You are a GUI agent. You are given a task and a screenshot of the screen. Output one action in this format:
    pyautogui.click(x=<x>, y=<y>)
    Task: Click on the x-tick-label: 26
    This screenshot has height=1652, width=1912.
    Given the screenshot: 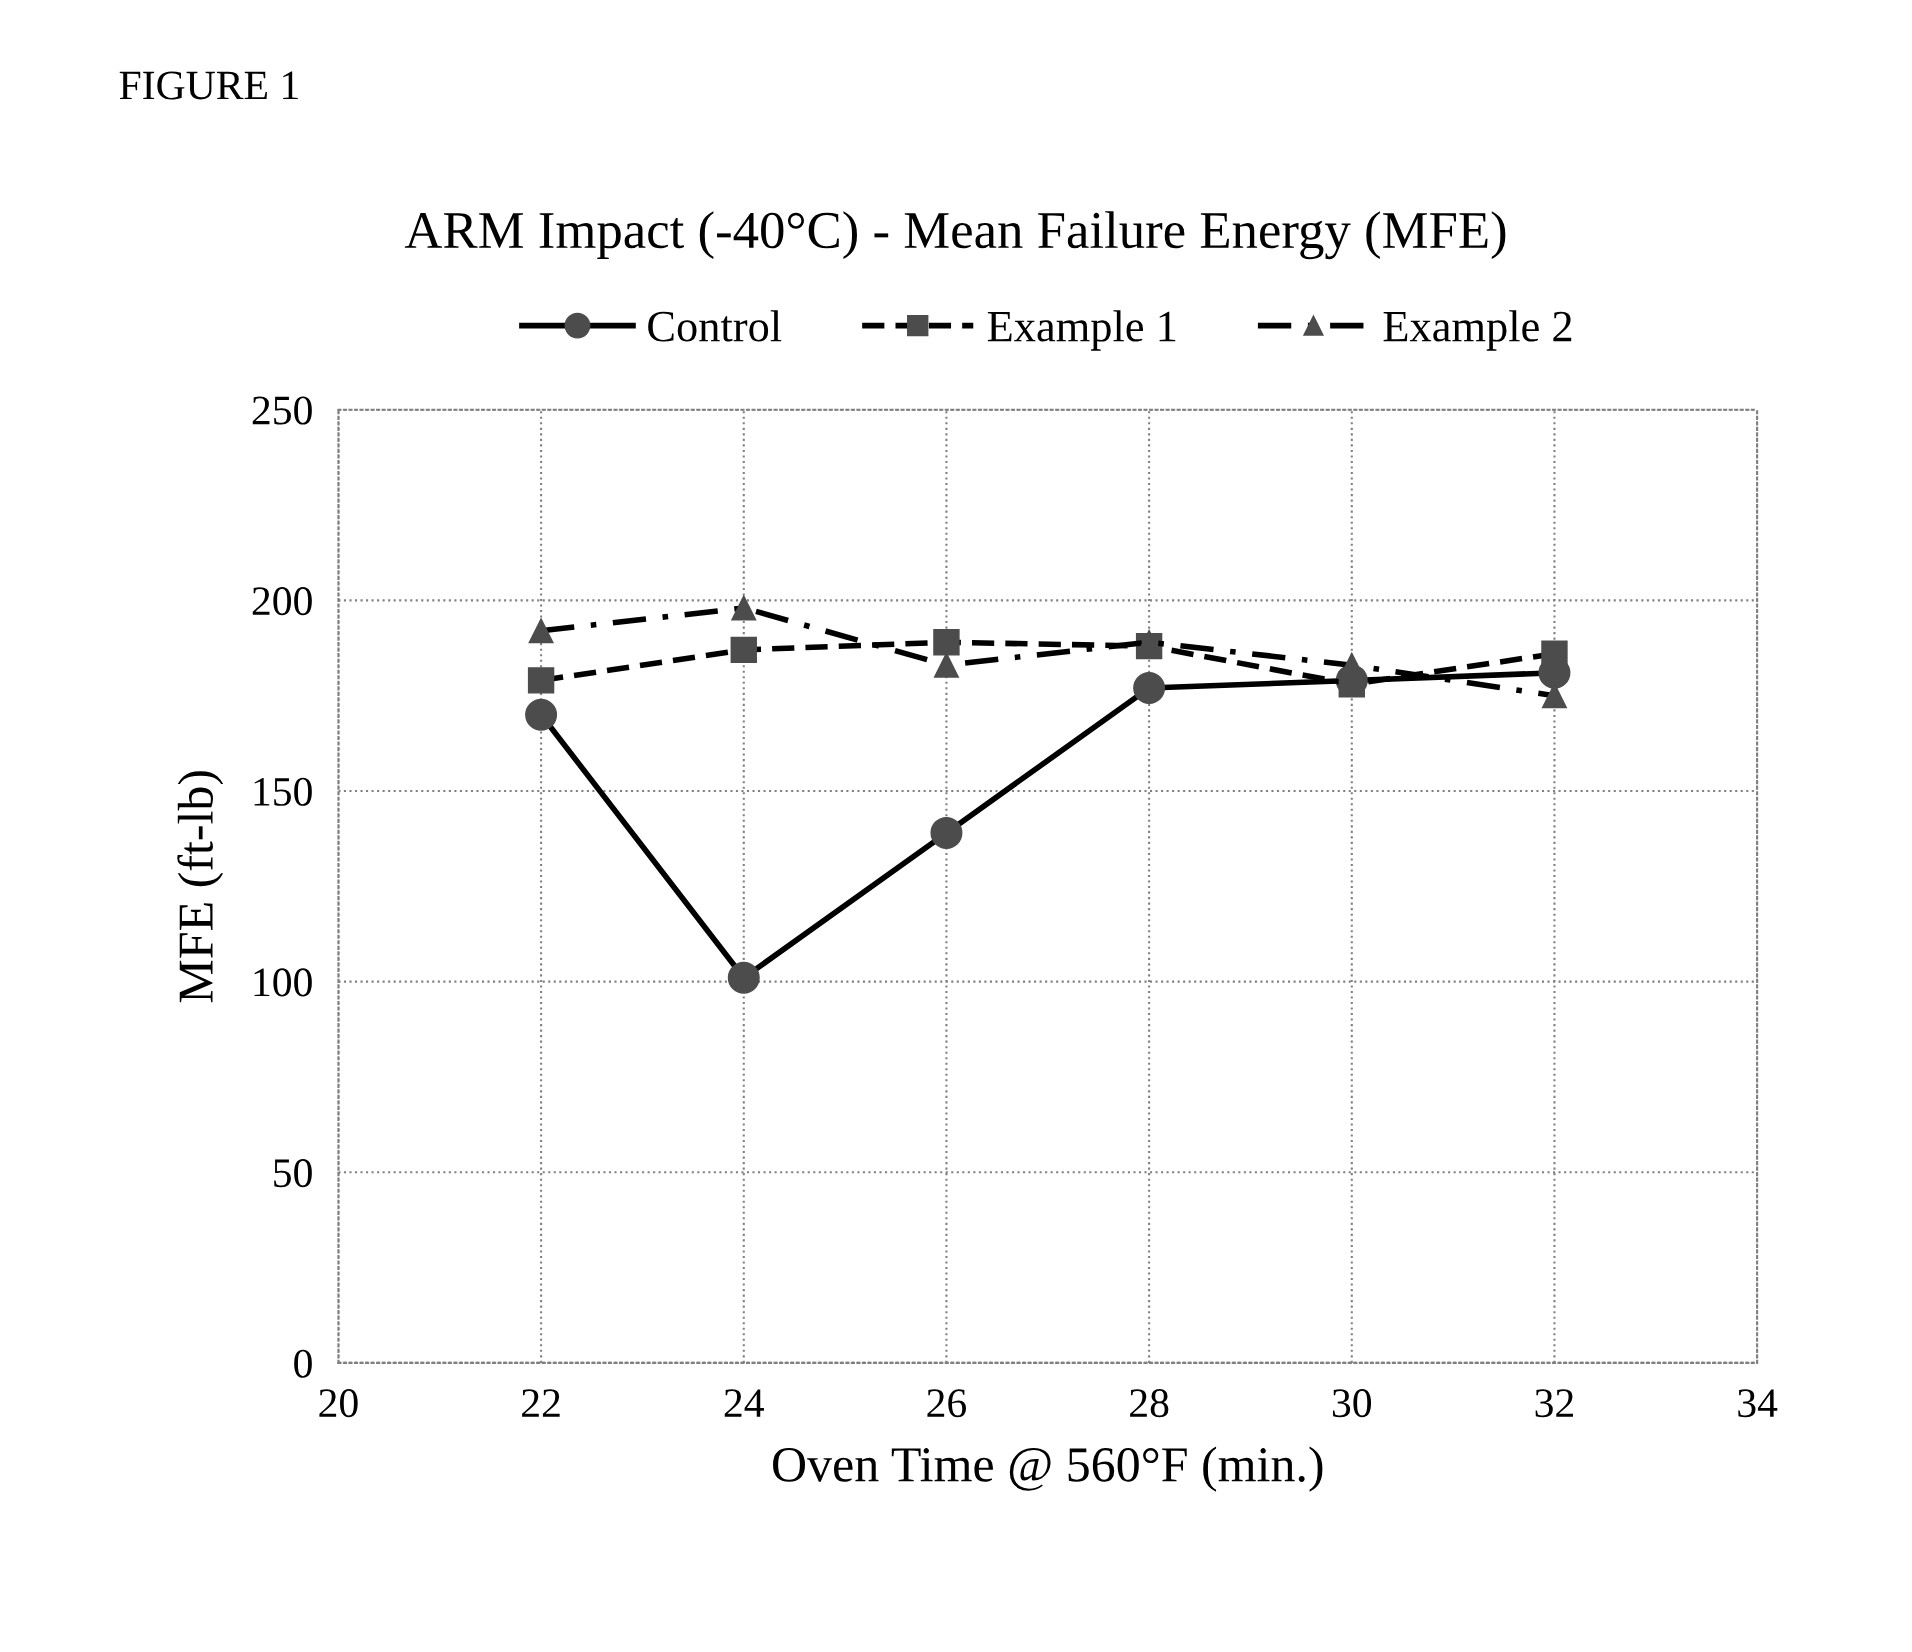 What is the action you would take?
    pyautogui.click(x=947, y=1403)
    